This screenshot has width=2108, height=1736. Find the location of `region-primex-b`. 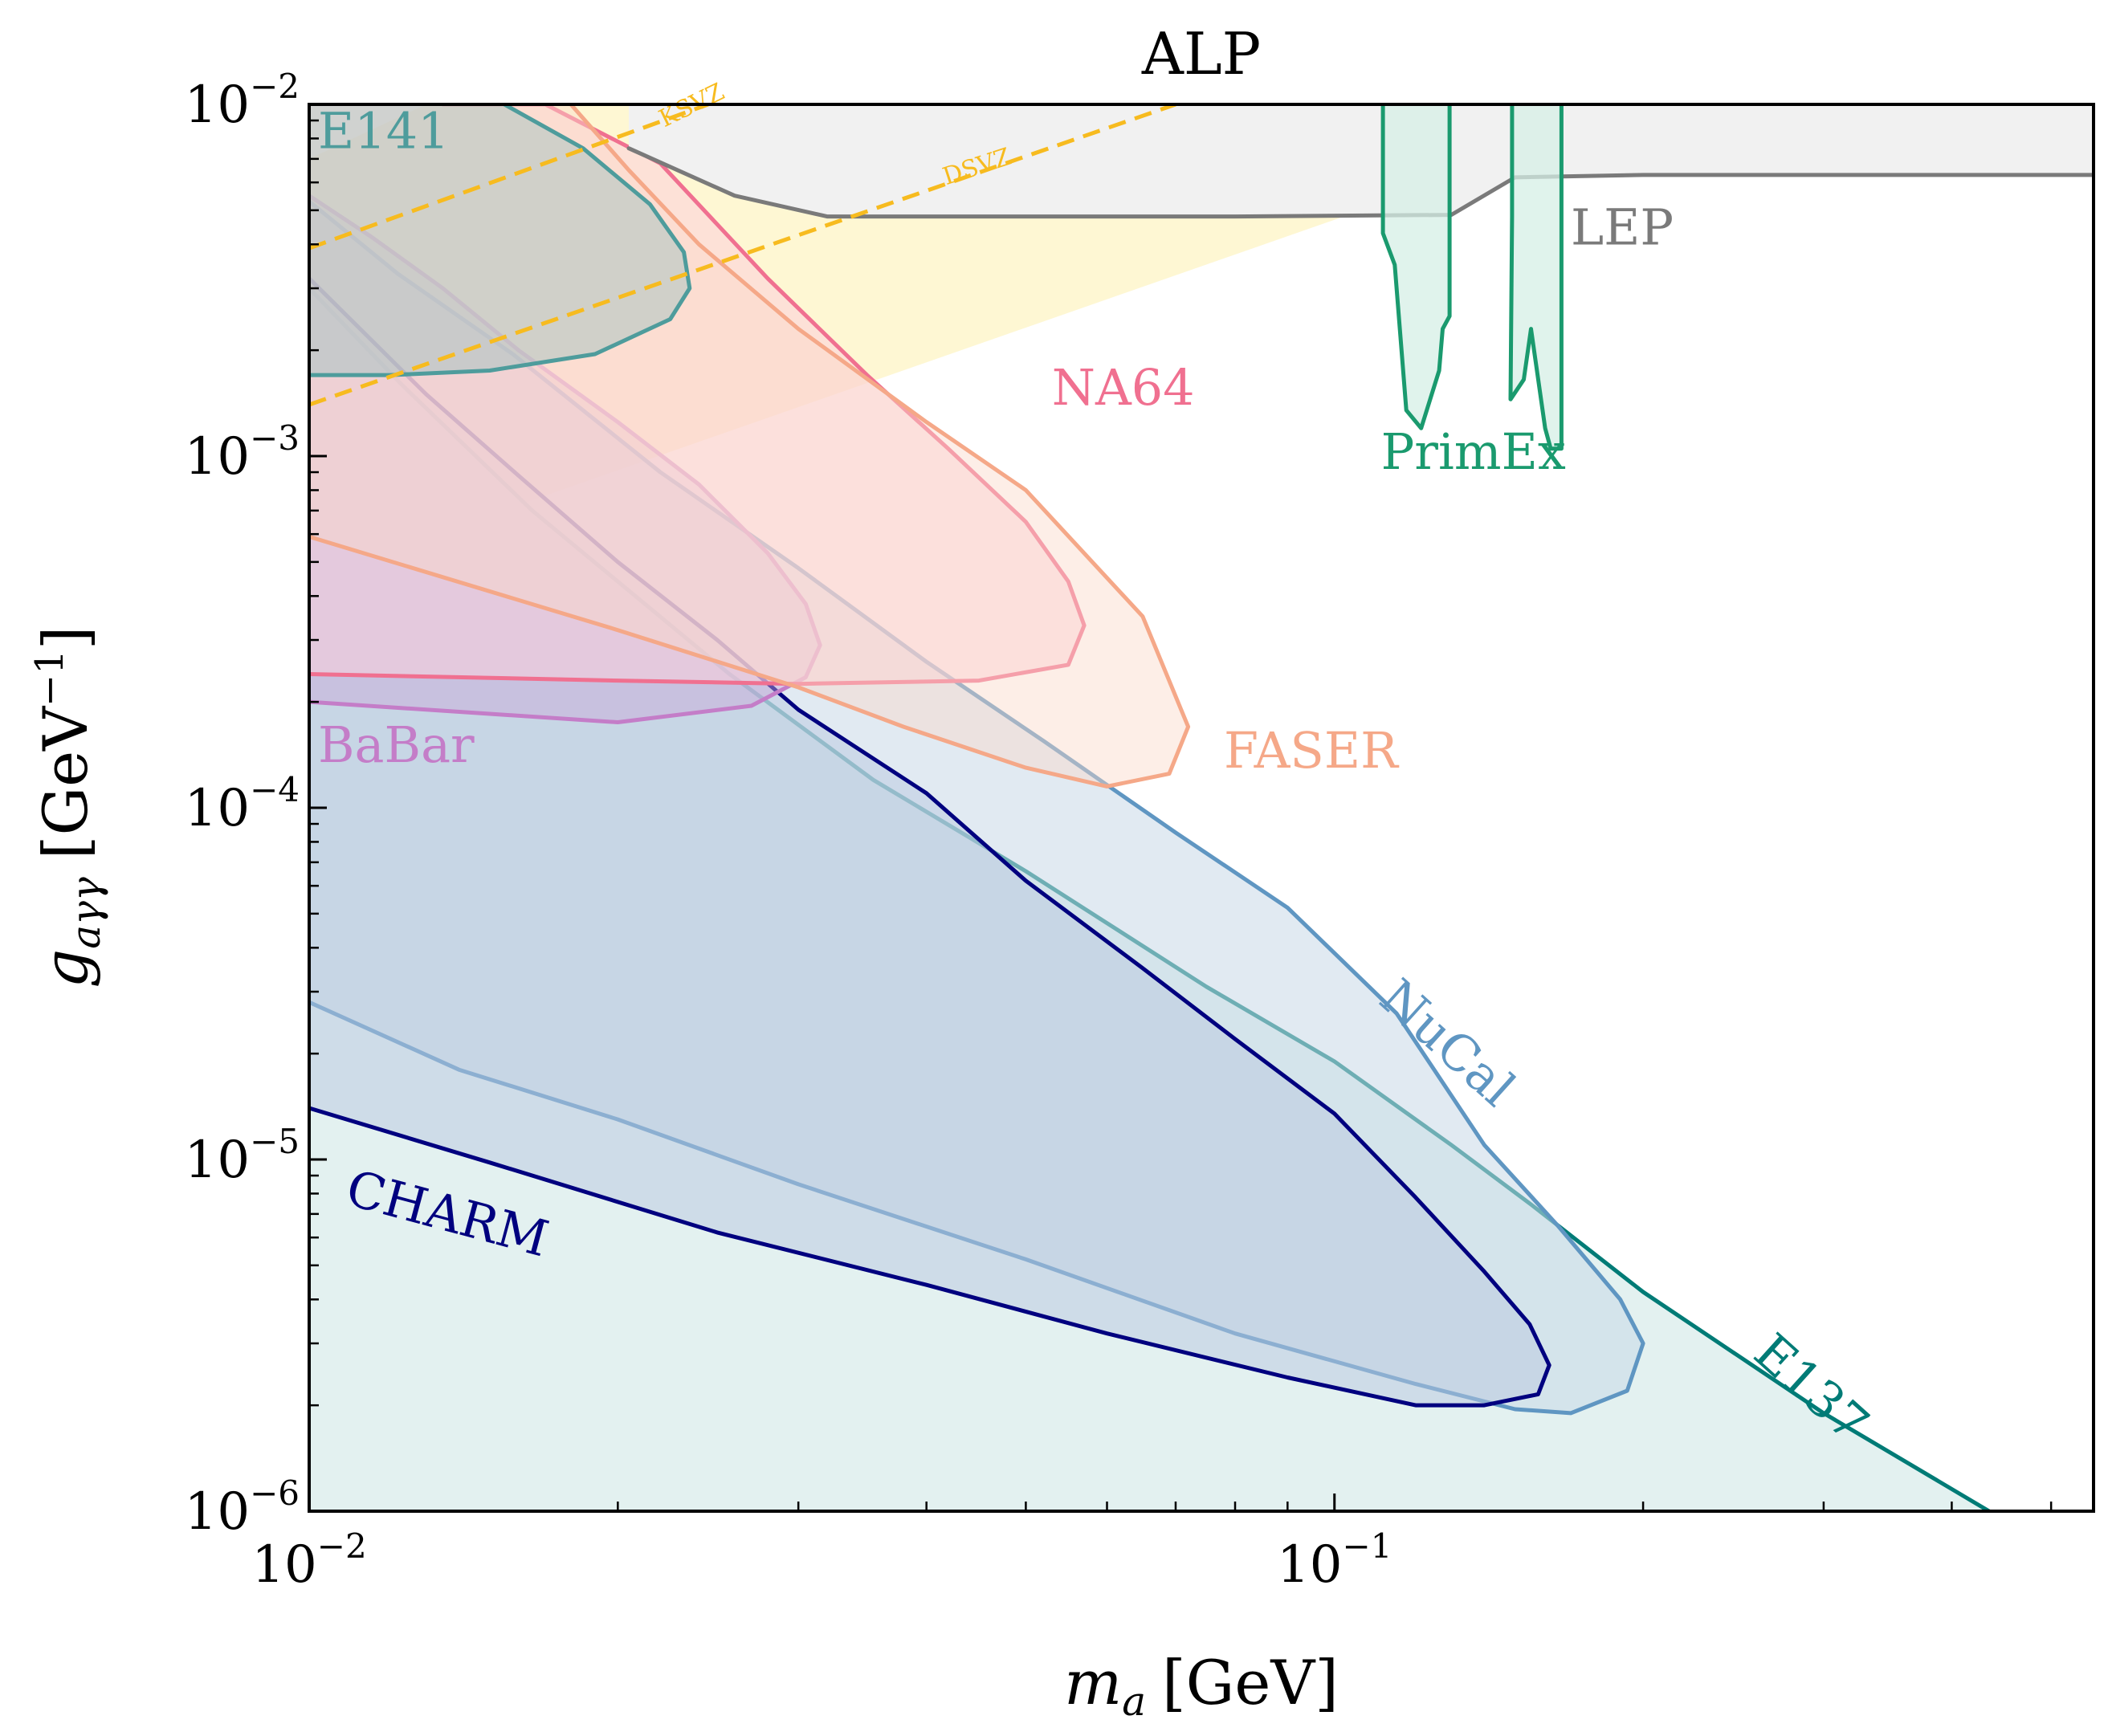

region-primex-b is located at coordinates (1536, 277).